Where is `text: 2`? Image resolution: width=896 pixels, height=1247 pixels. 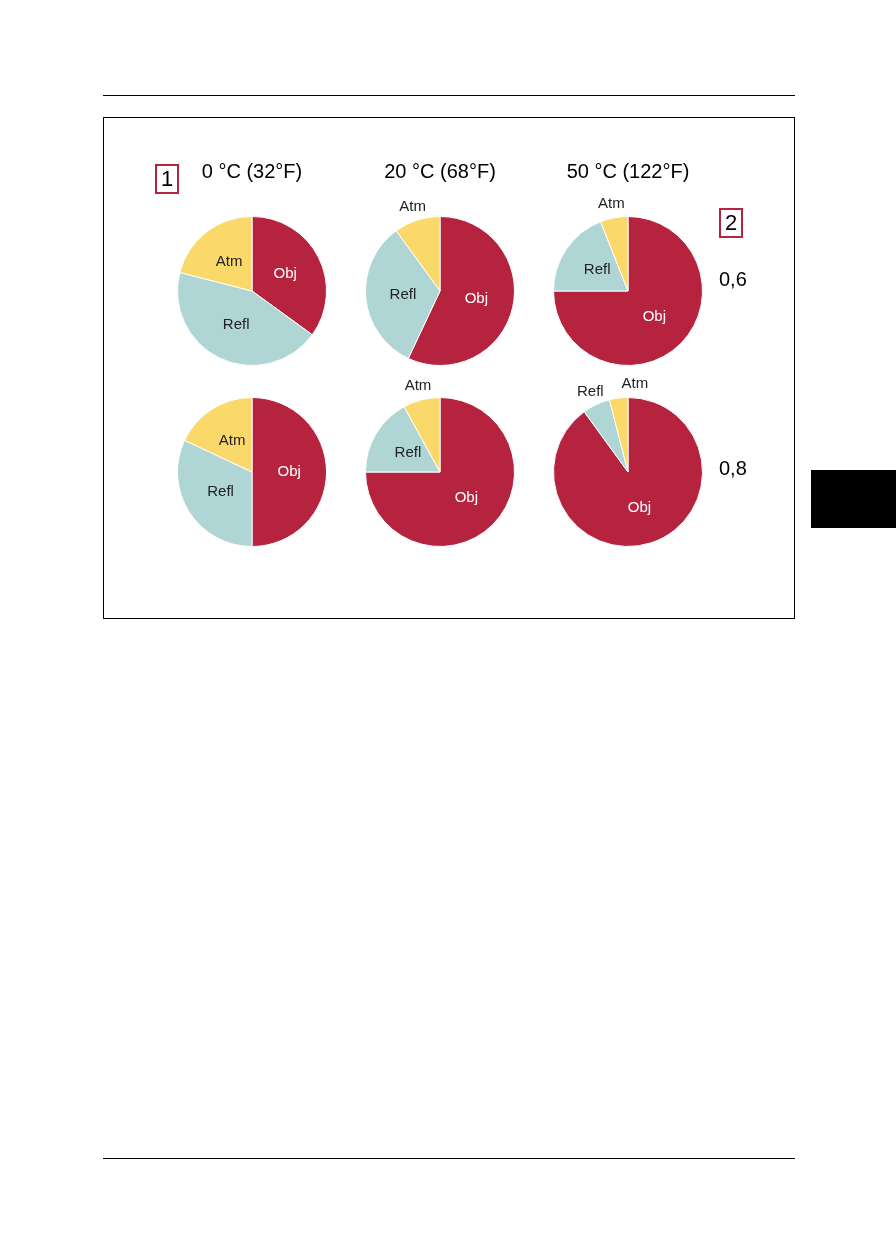
text: 2 is located at coordinates (731, 223).